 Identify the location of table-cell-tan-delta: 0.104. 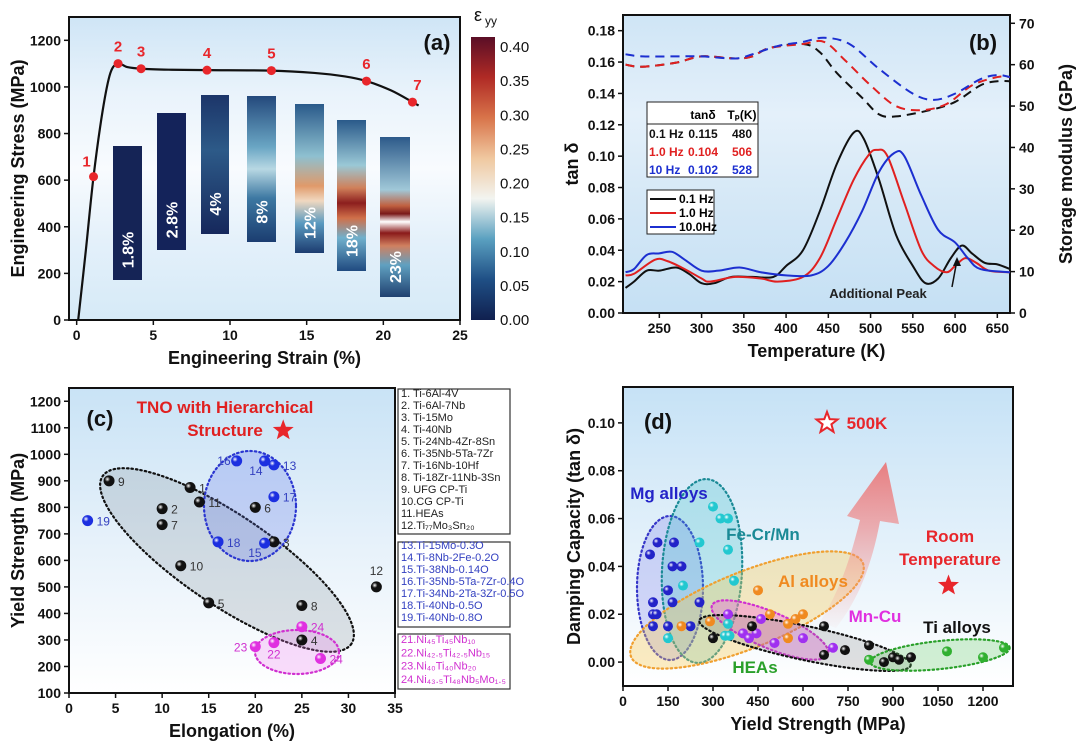
(703, 152).